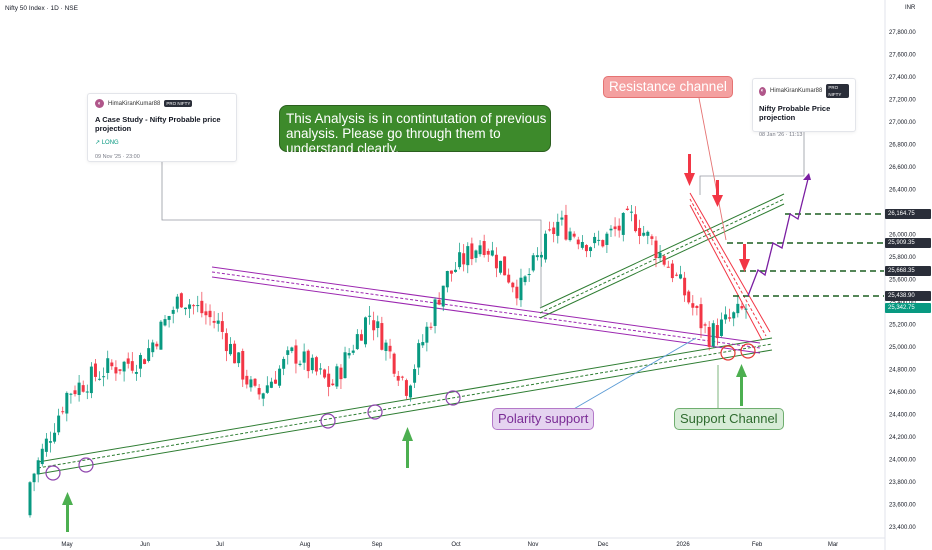  I want to click on price-tick-label: 24,600.00, so click(902, 393).